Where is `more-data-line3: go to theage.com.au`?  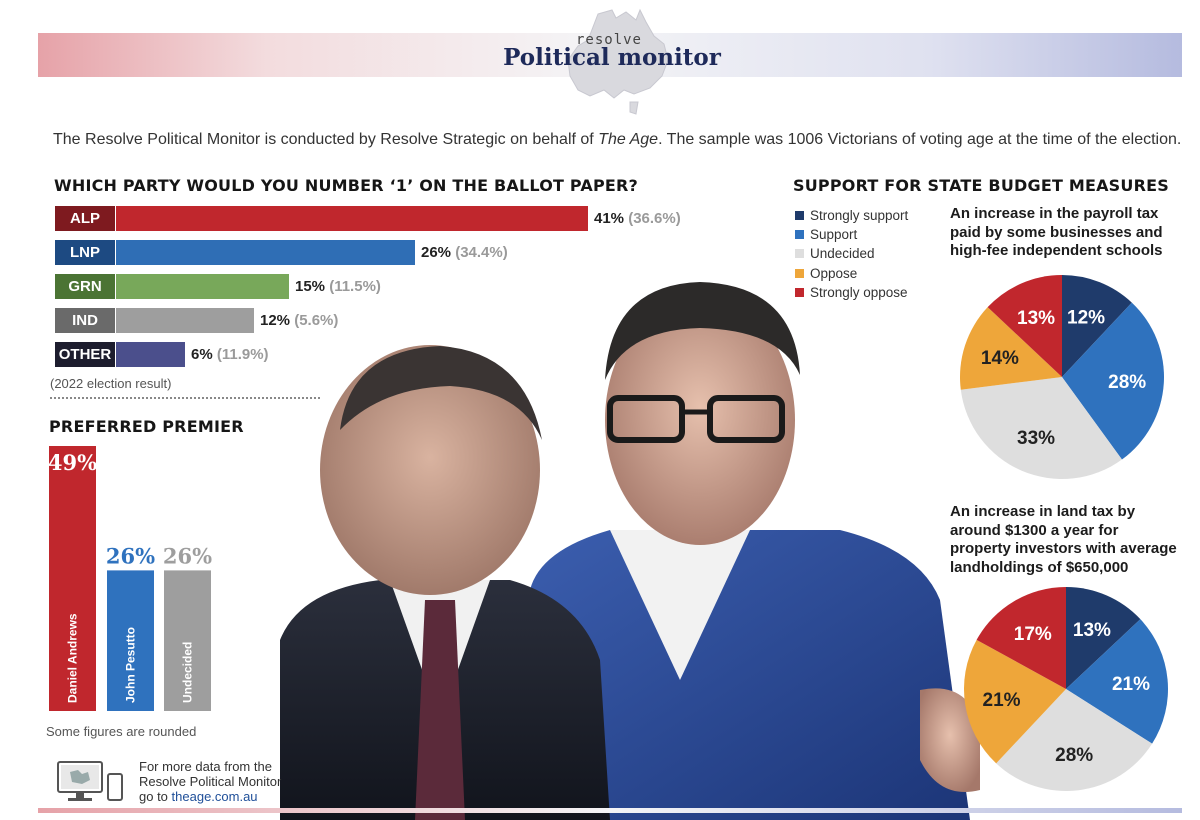
more-data-line3: go to theage.com.au is located at coordinates (210, 796).